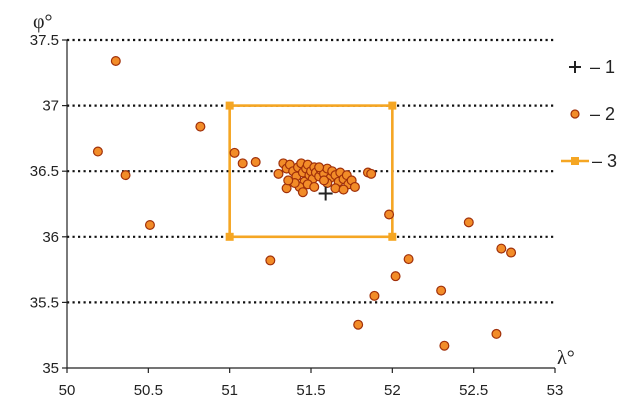  Describe the element at coordinates (575, 161) in the screenshot. I see `legend-marker-square` at that location.